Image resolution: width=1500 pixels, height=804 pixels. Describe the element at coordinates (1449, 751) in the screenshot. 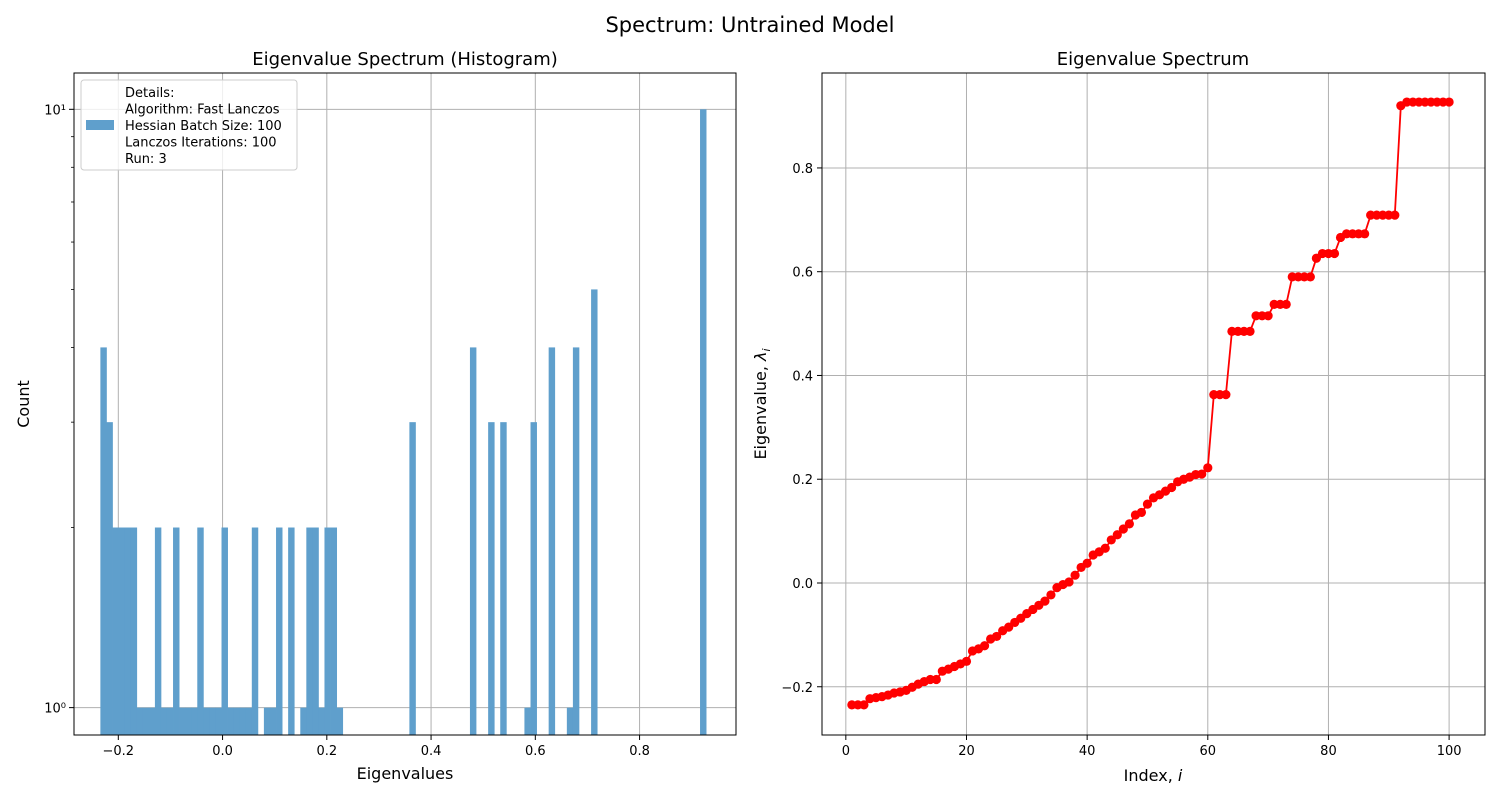

I see `x-tick-label: 100` at that location.